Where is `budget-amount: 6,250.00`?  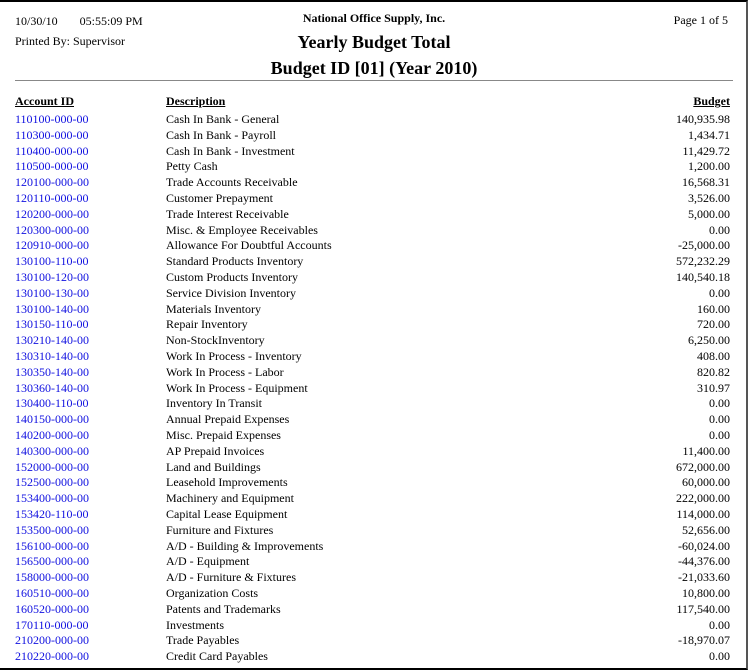
budget-amount: 6,250.00 is located at coordinates (709, 340).